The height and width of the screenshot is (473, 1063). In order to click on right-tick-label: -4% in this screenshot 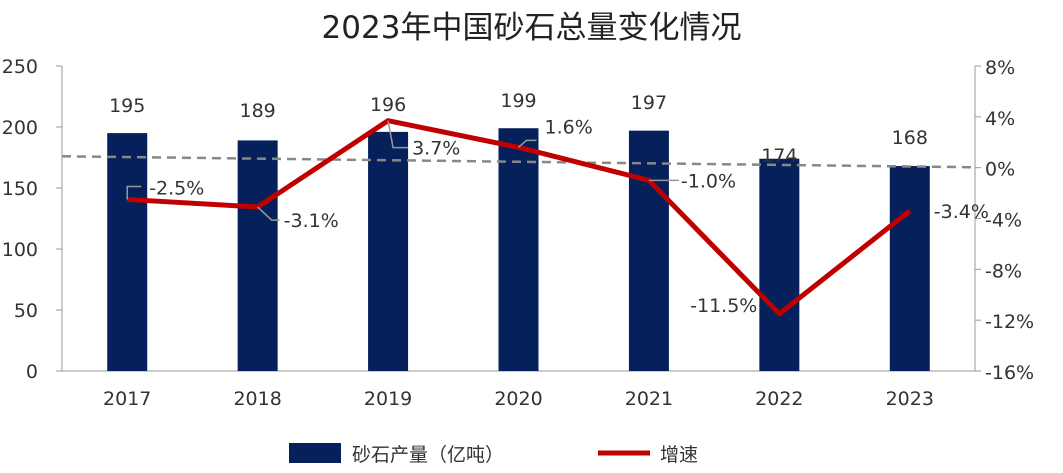, I will do `click(1003, 221)`.